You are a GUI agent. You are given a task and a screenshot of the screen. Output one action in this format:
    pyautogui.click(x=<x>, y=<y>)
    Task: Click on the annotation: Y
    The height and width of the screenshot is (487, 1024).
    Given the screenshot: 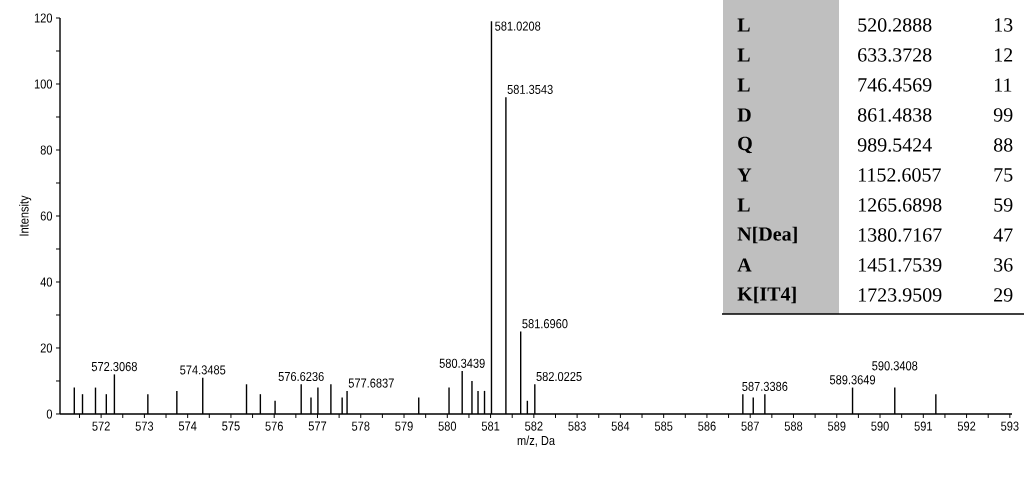 What is the action you would take?
    pyautogui.click(x=744, y=175)
    